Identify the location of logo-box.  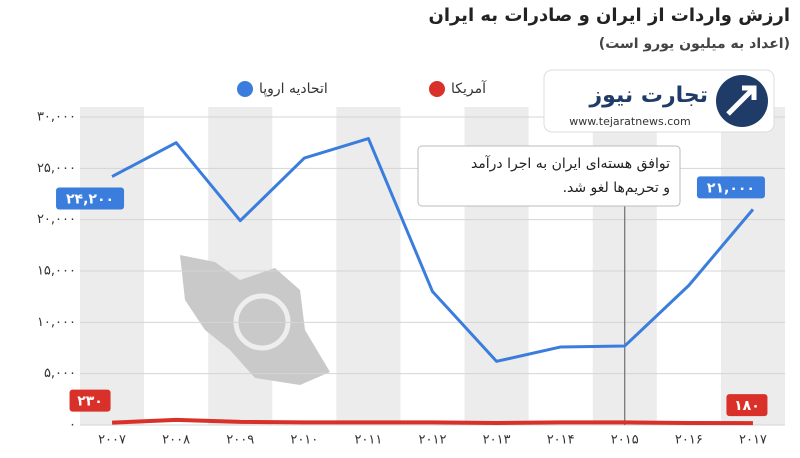
(659, 101).